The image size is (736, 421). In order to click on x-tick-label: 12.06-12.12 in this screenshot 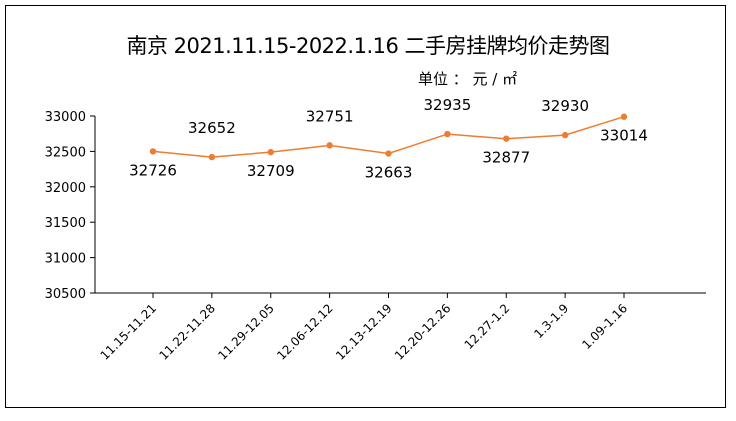, I will do `click(305, 332)`.